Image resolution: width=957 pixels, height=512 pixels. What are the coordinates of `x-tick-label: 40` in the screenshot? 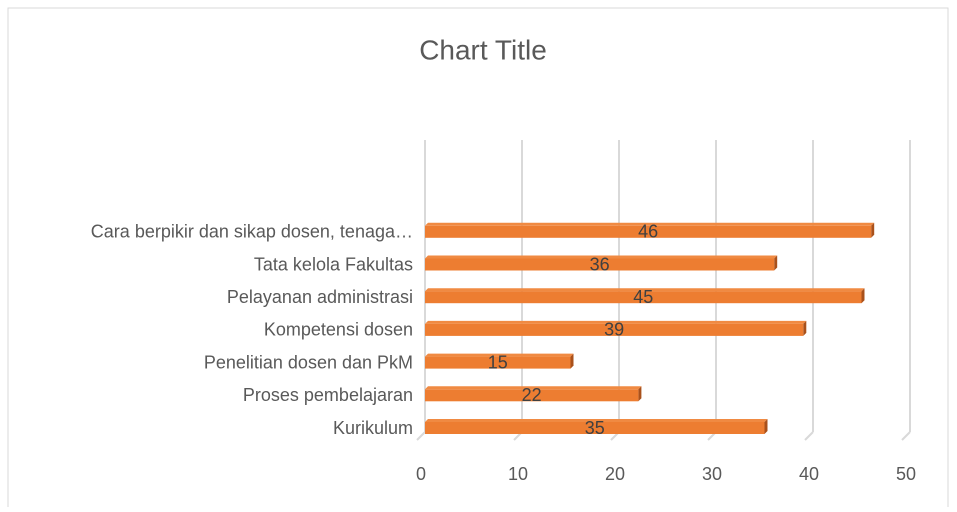 It's located at (809, 474).